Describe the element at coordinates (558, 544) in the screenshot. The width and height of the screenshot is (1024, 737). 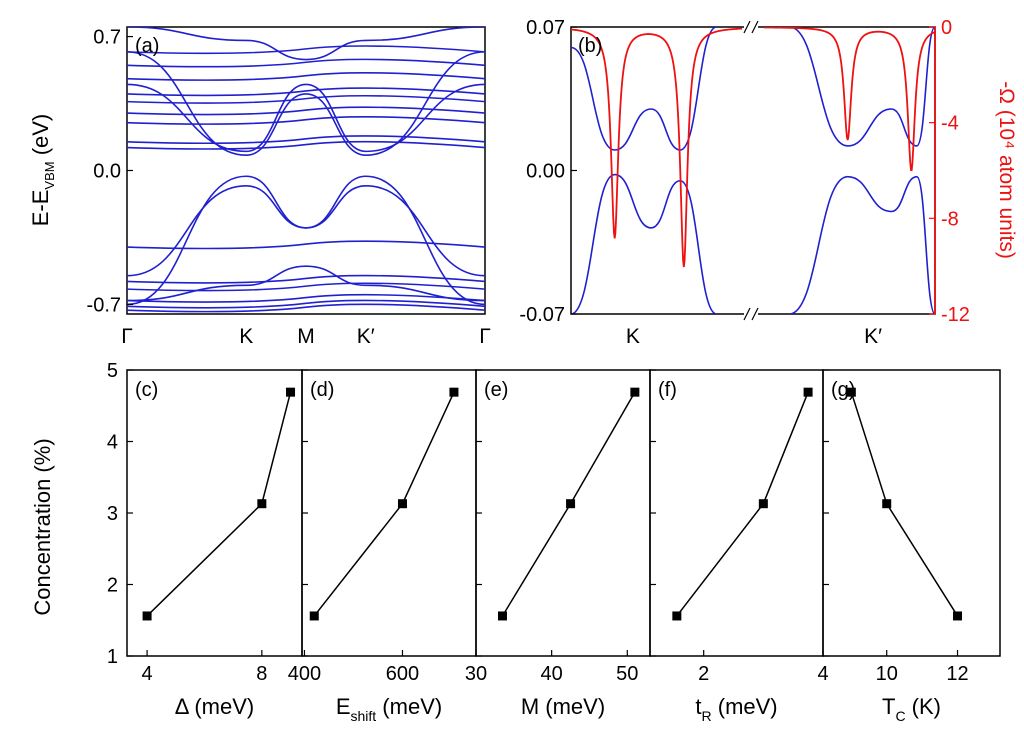
I see `panel-e: (e) 30 40 50 M (meV)` at that location.